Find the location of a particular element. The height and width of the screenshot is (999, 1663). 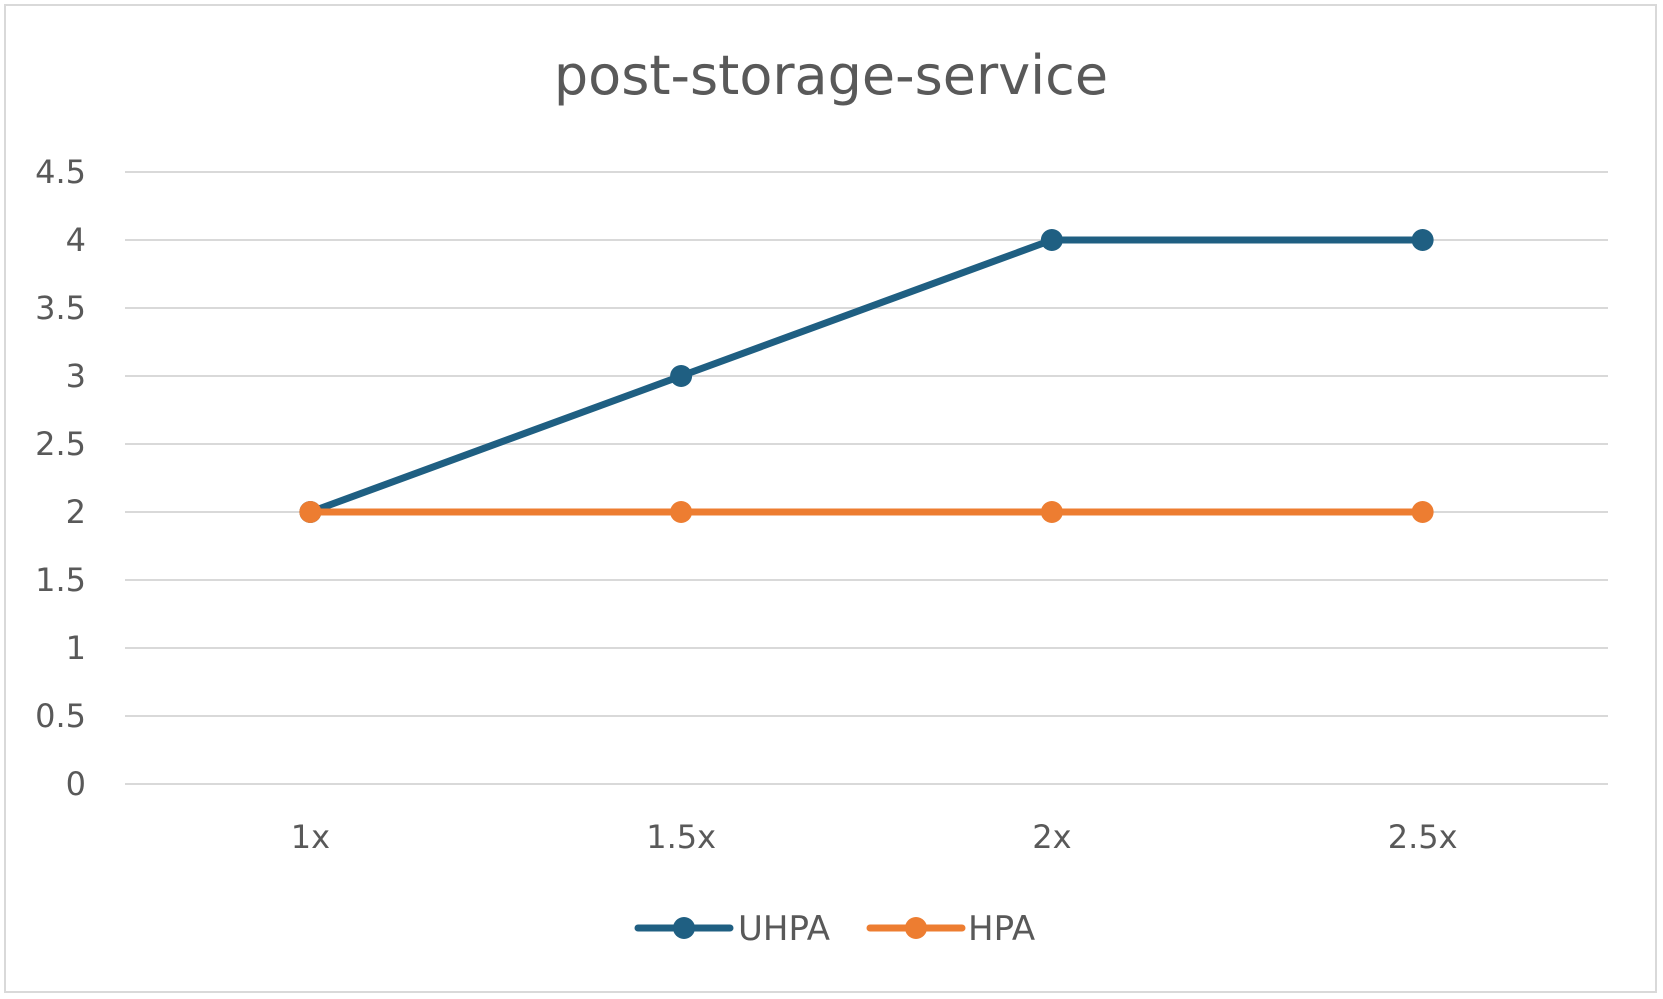

y-axis-tick-labels: 0 0.5 1 1.5 2 2.5 3 3.5 4 4.5 is located at coordinates (60, 478).